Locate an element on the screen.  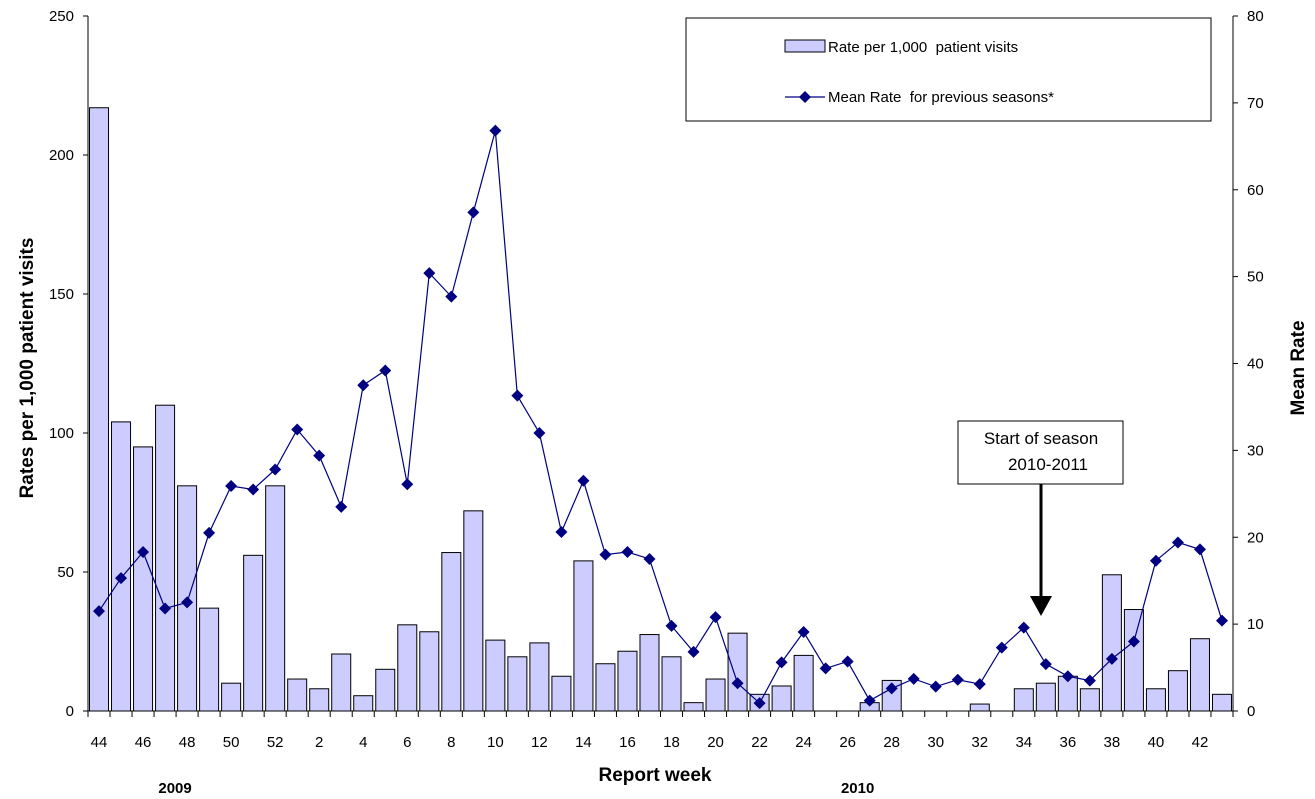
y2-axis-title: Mean Rate is located at coordinates (1298, 367).